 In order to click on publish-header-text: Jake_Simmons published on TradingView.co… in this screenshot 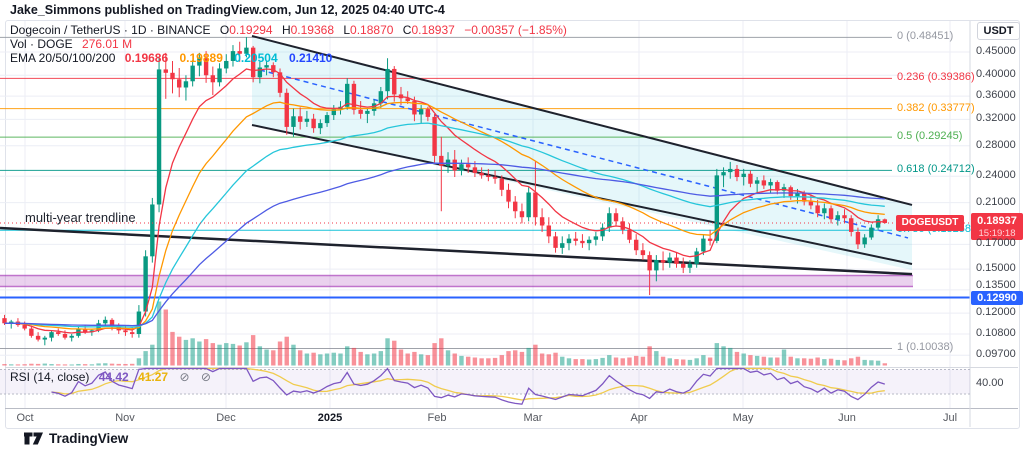, I will do `click(227, 10)`.